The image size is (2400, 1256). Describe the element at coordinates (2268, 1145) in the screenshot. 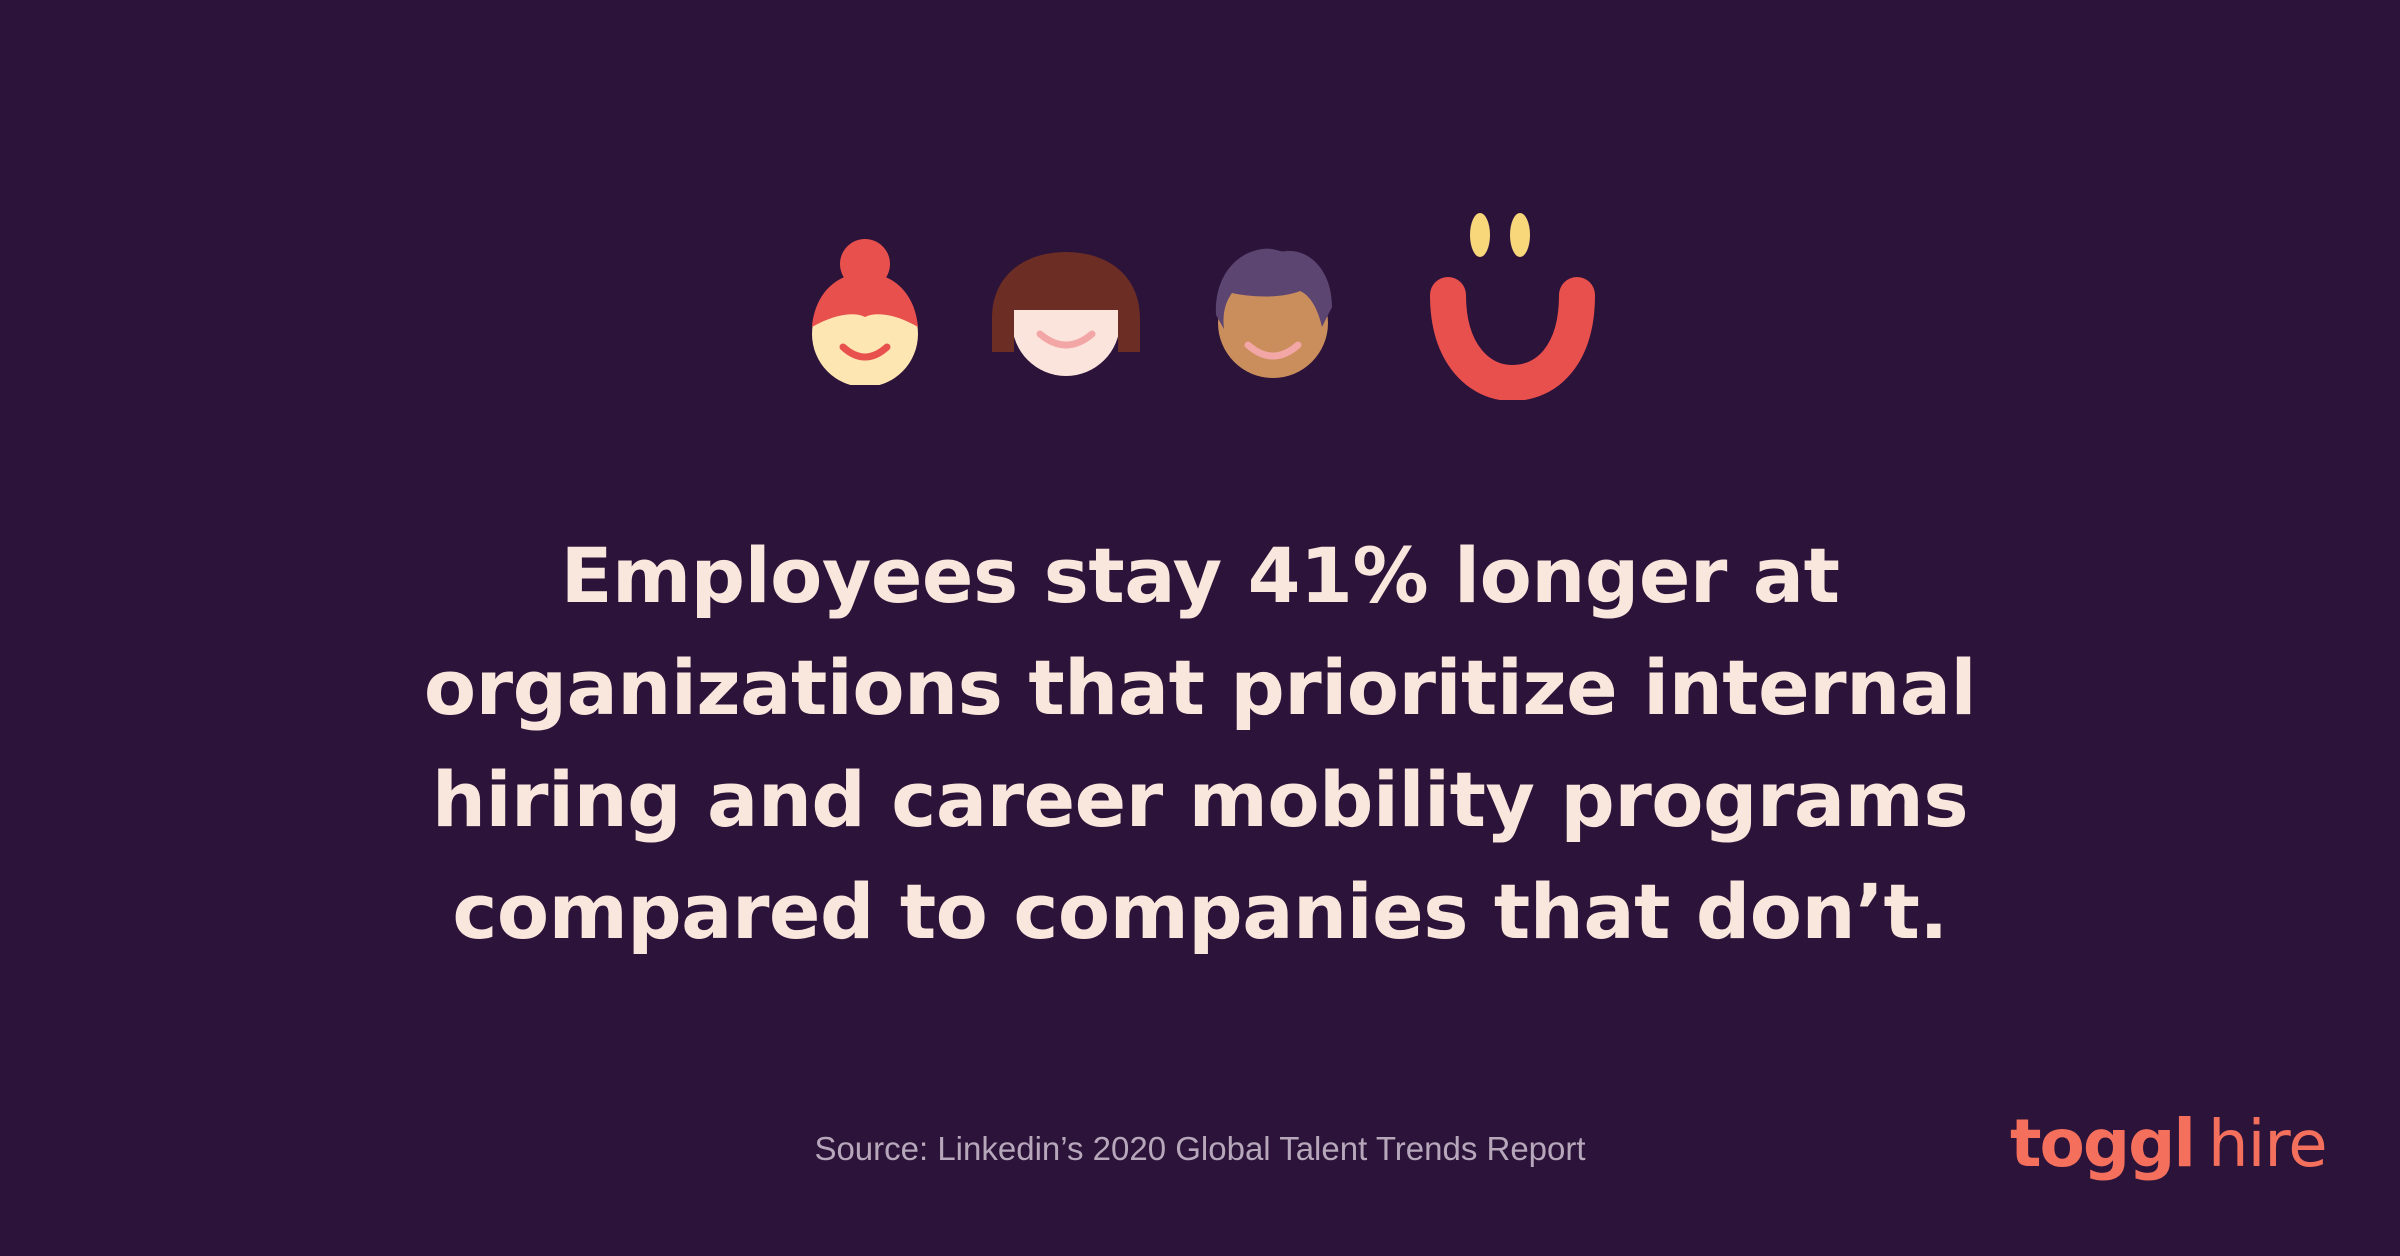

I see `logo-product: hire` at that location.